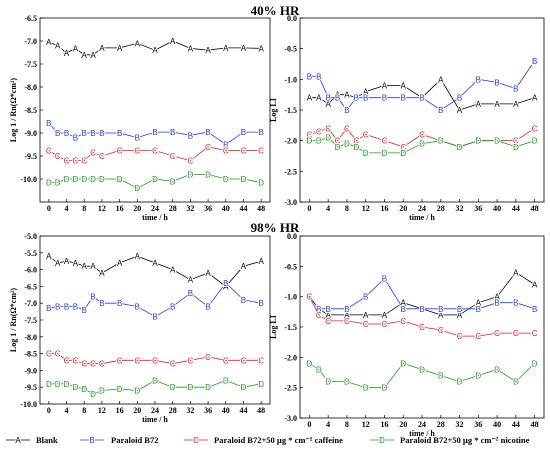  Describe the element at coordinates (30, 156) in the screenshot. I see `y-tick-label: -9.5` at that location.